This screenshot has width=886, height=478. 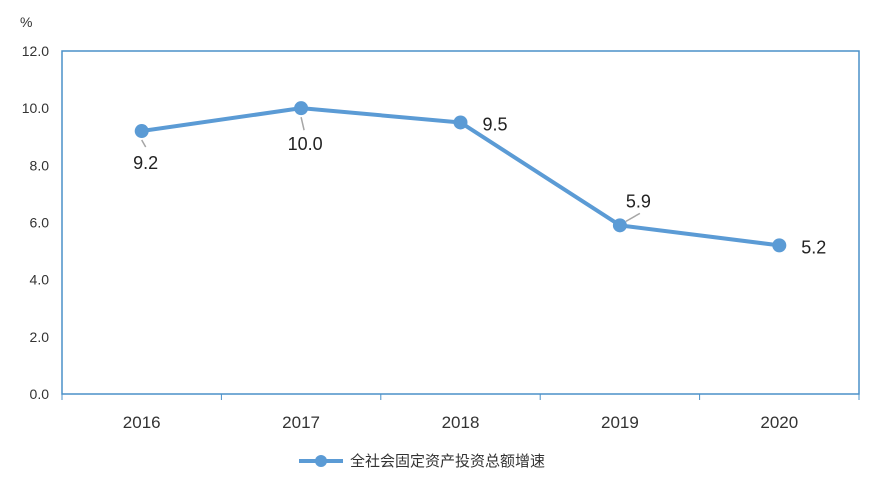 What do you see at coordinates (620, 422) in the screenshot?
I see `x-tick-label: 2019` at bounding box center [620, 422].